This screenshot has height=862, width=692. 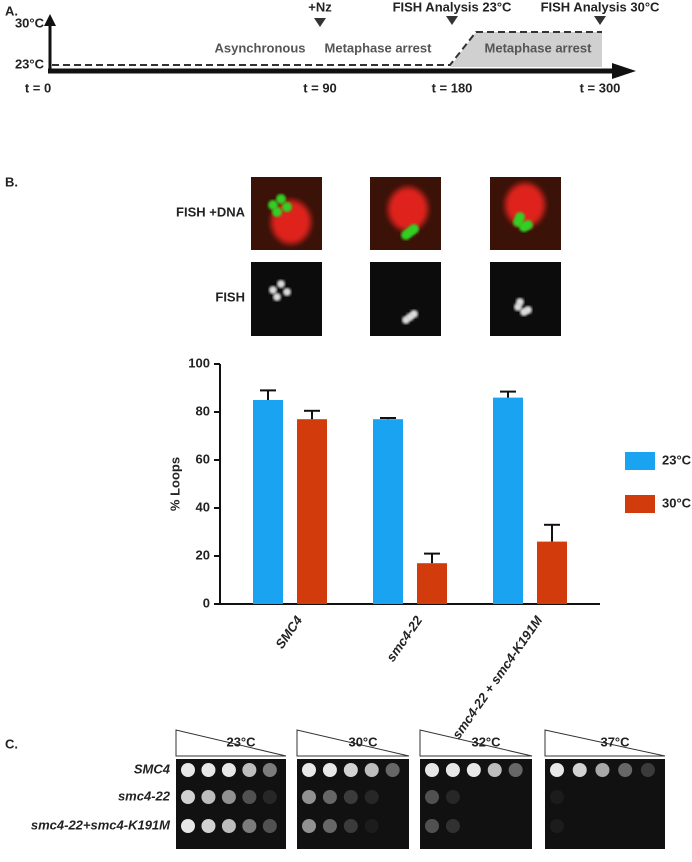 I want to click on spot-plates: 23°C 30°C 32°C 37°C, so click(x=420, y=789).